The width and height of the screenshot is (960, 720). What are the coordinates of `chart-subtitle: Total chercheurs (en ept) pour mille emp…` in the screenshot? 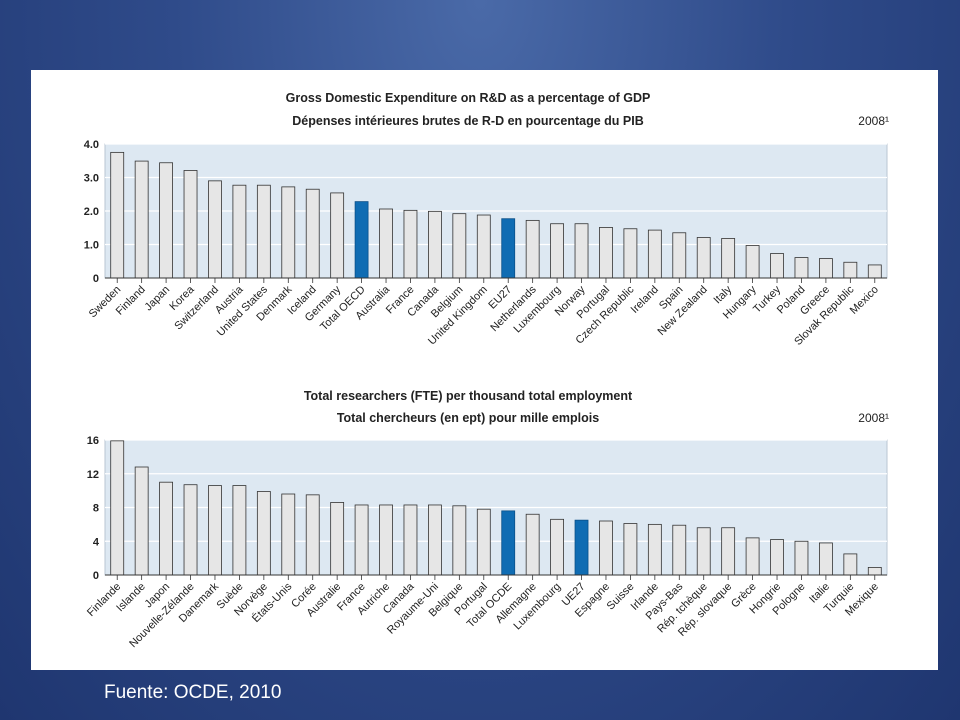 It's located at (468, 418).